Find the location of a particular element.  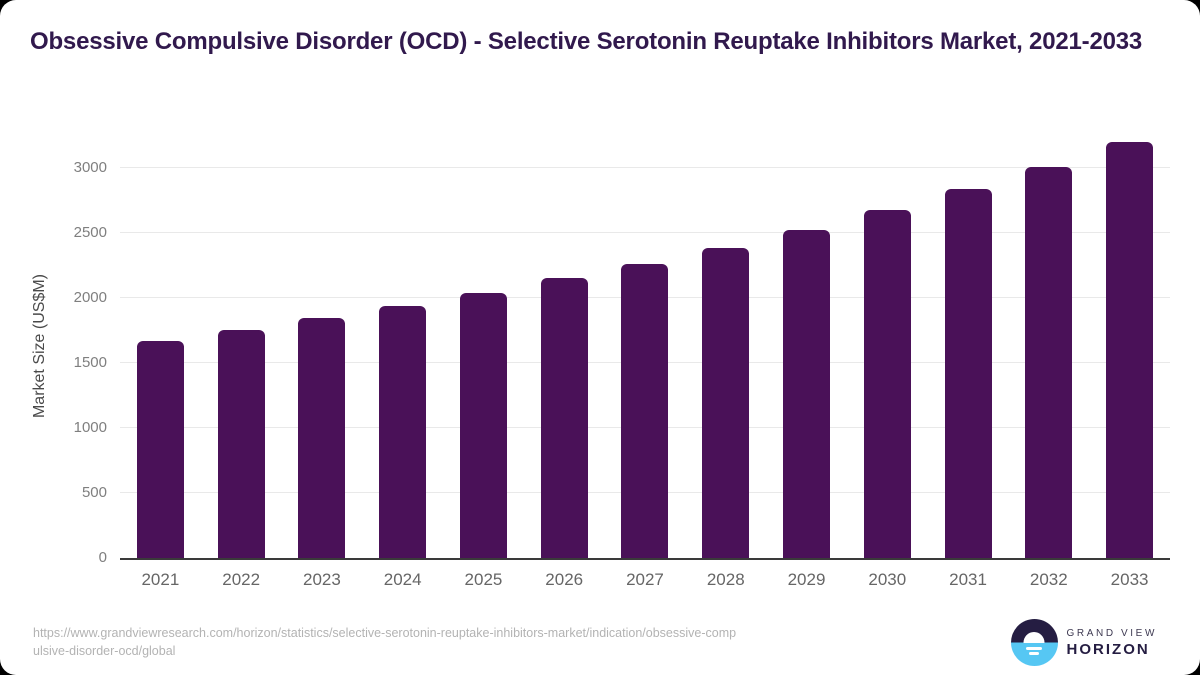

sun-icon is located at coordinates (1034, 637).